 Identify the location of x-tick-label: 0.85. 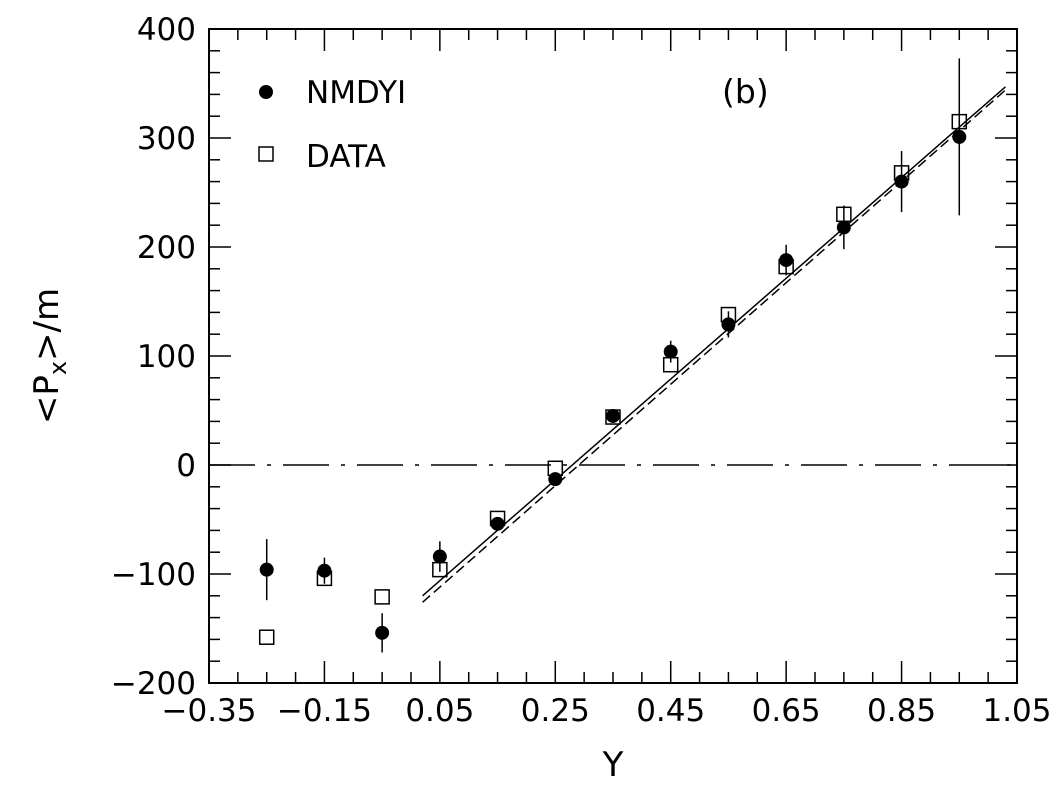
(901, 711).